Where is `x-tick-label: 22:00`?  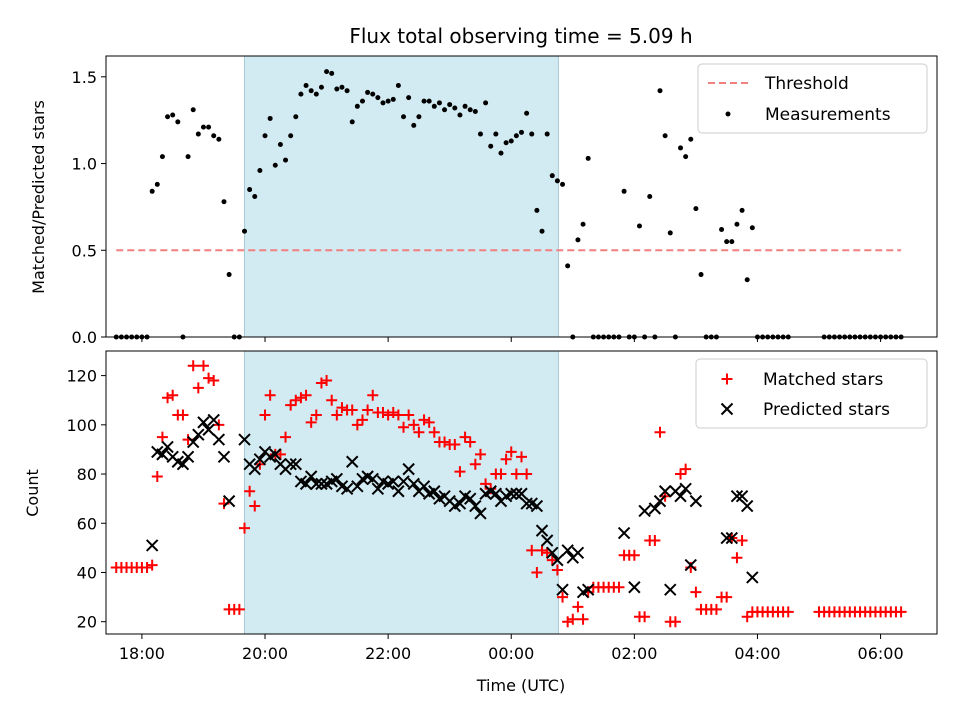 x-tick-label: 22:00 is located at coordinates (388, 653).